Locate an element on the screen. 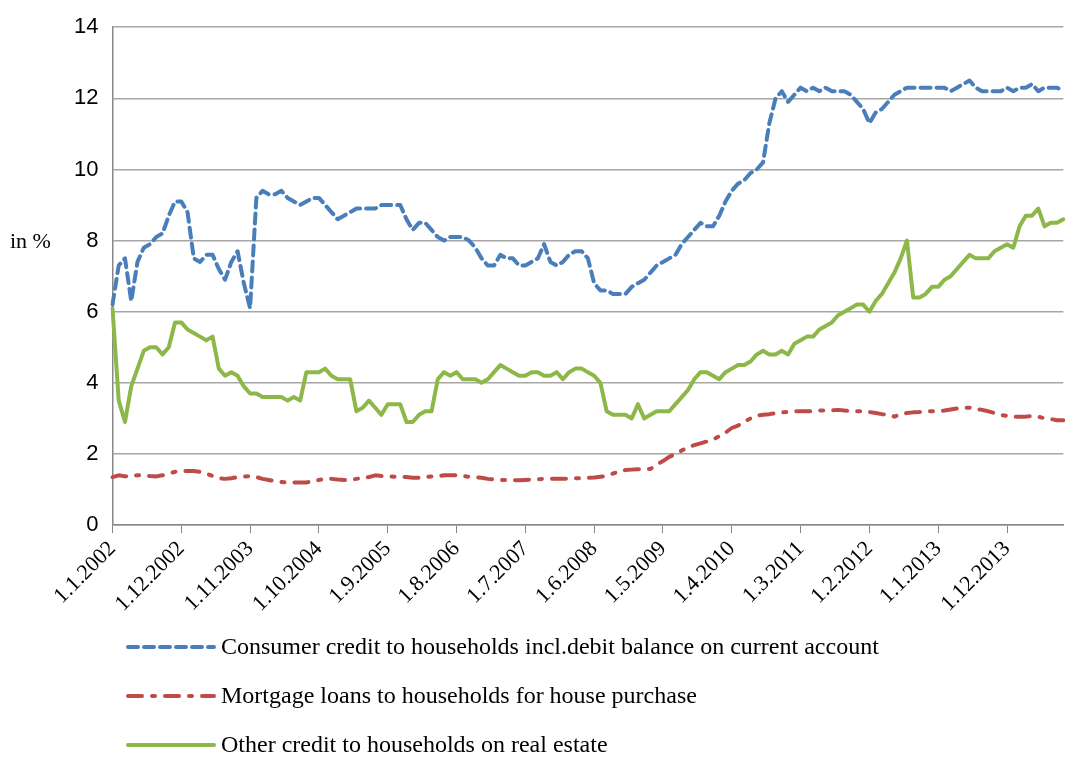 This screenshot has width=1085, height=758. y-axis-title: in % is located at coordinates (30, 241).